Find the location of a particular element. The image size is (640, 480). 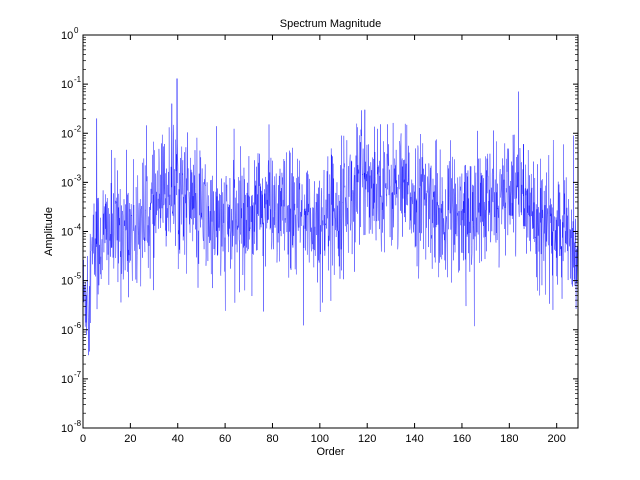

y-tick-exponent: -2 is located at coordinates (78, 128).